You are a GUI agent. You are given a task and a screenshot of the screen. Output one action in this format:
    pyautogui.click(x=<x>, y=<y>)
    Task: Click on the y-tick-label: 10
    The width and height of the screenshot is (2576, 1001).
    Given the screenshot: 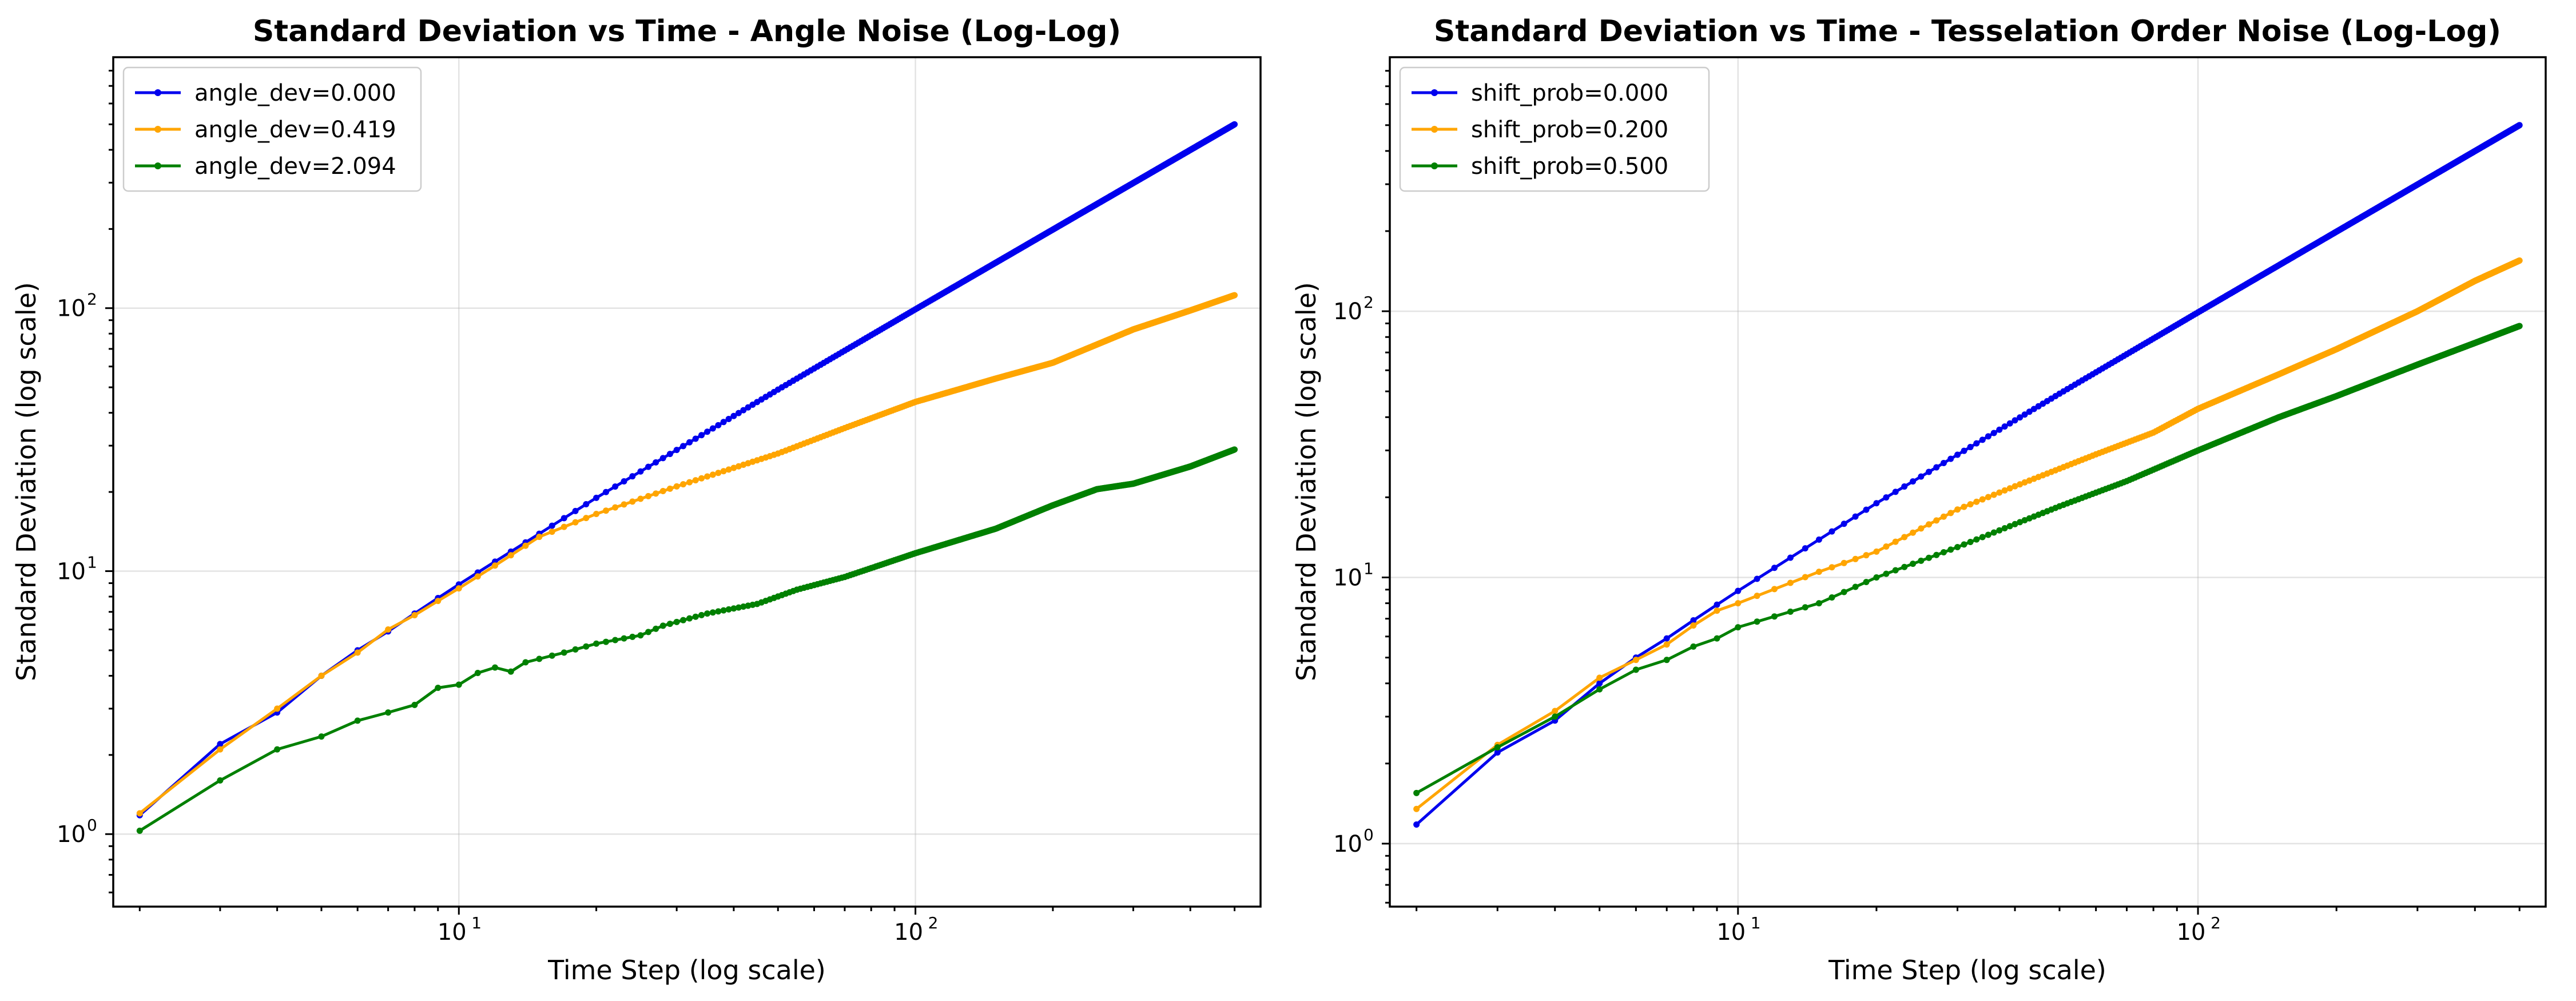 What is the action you would take?
    pyautogui.click(x=71, y=309)
    